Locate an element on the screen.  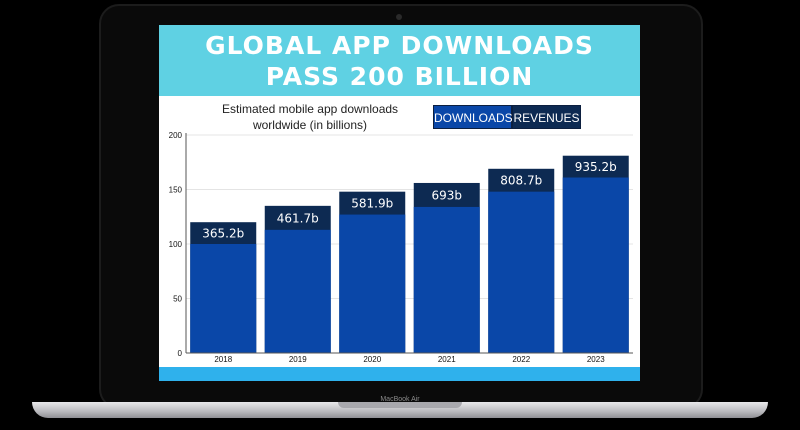
y-tick-label: 200 is located at coordinates (176, 135).